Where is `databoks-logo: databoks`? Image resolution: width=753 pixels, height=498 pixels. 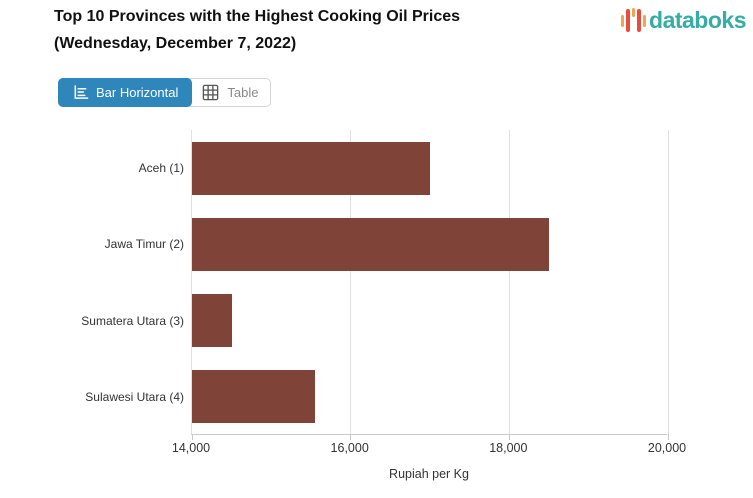 databoks-logo: databoks is located at coordinates (683, 20).